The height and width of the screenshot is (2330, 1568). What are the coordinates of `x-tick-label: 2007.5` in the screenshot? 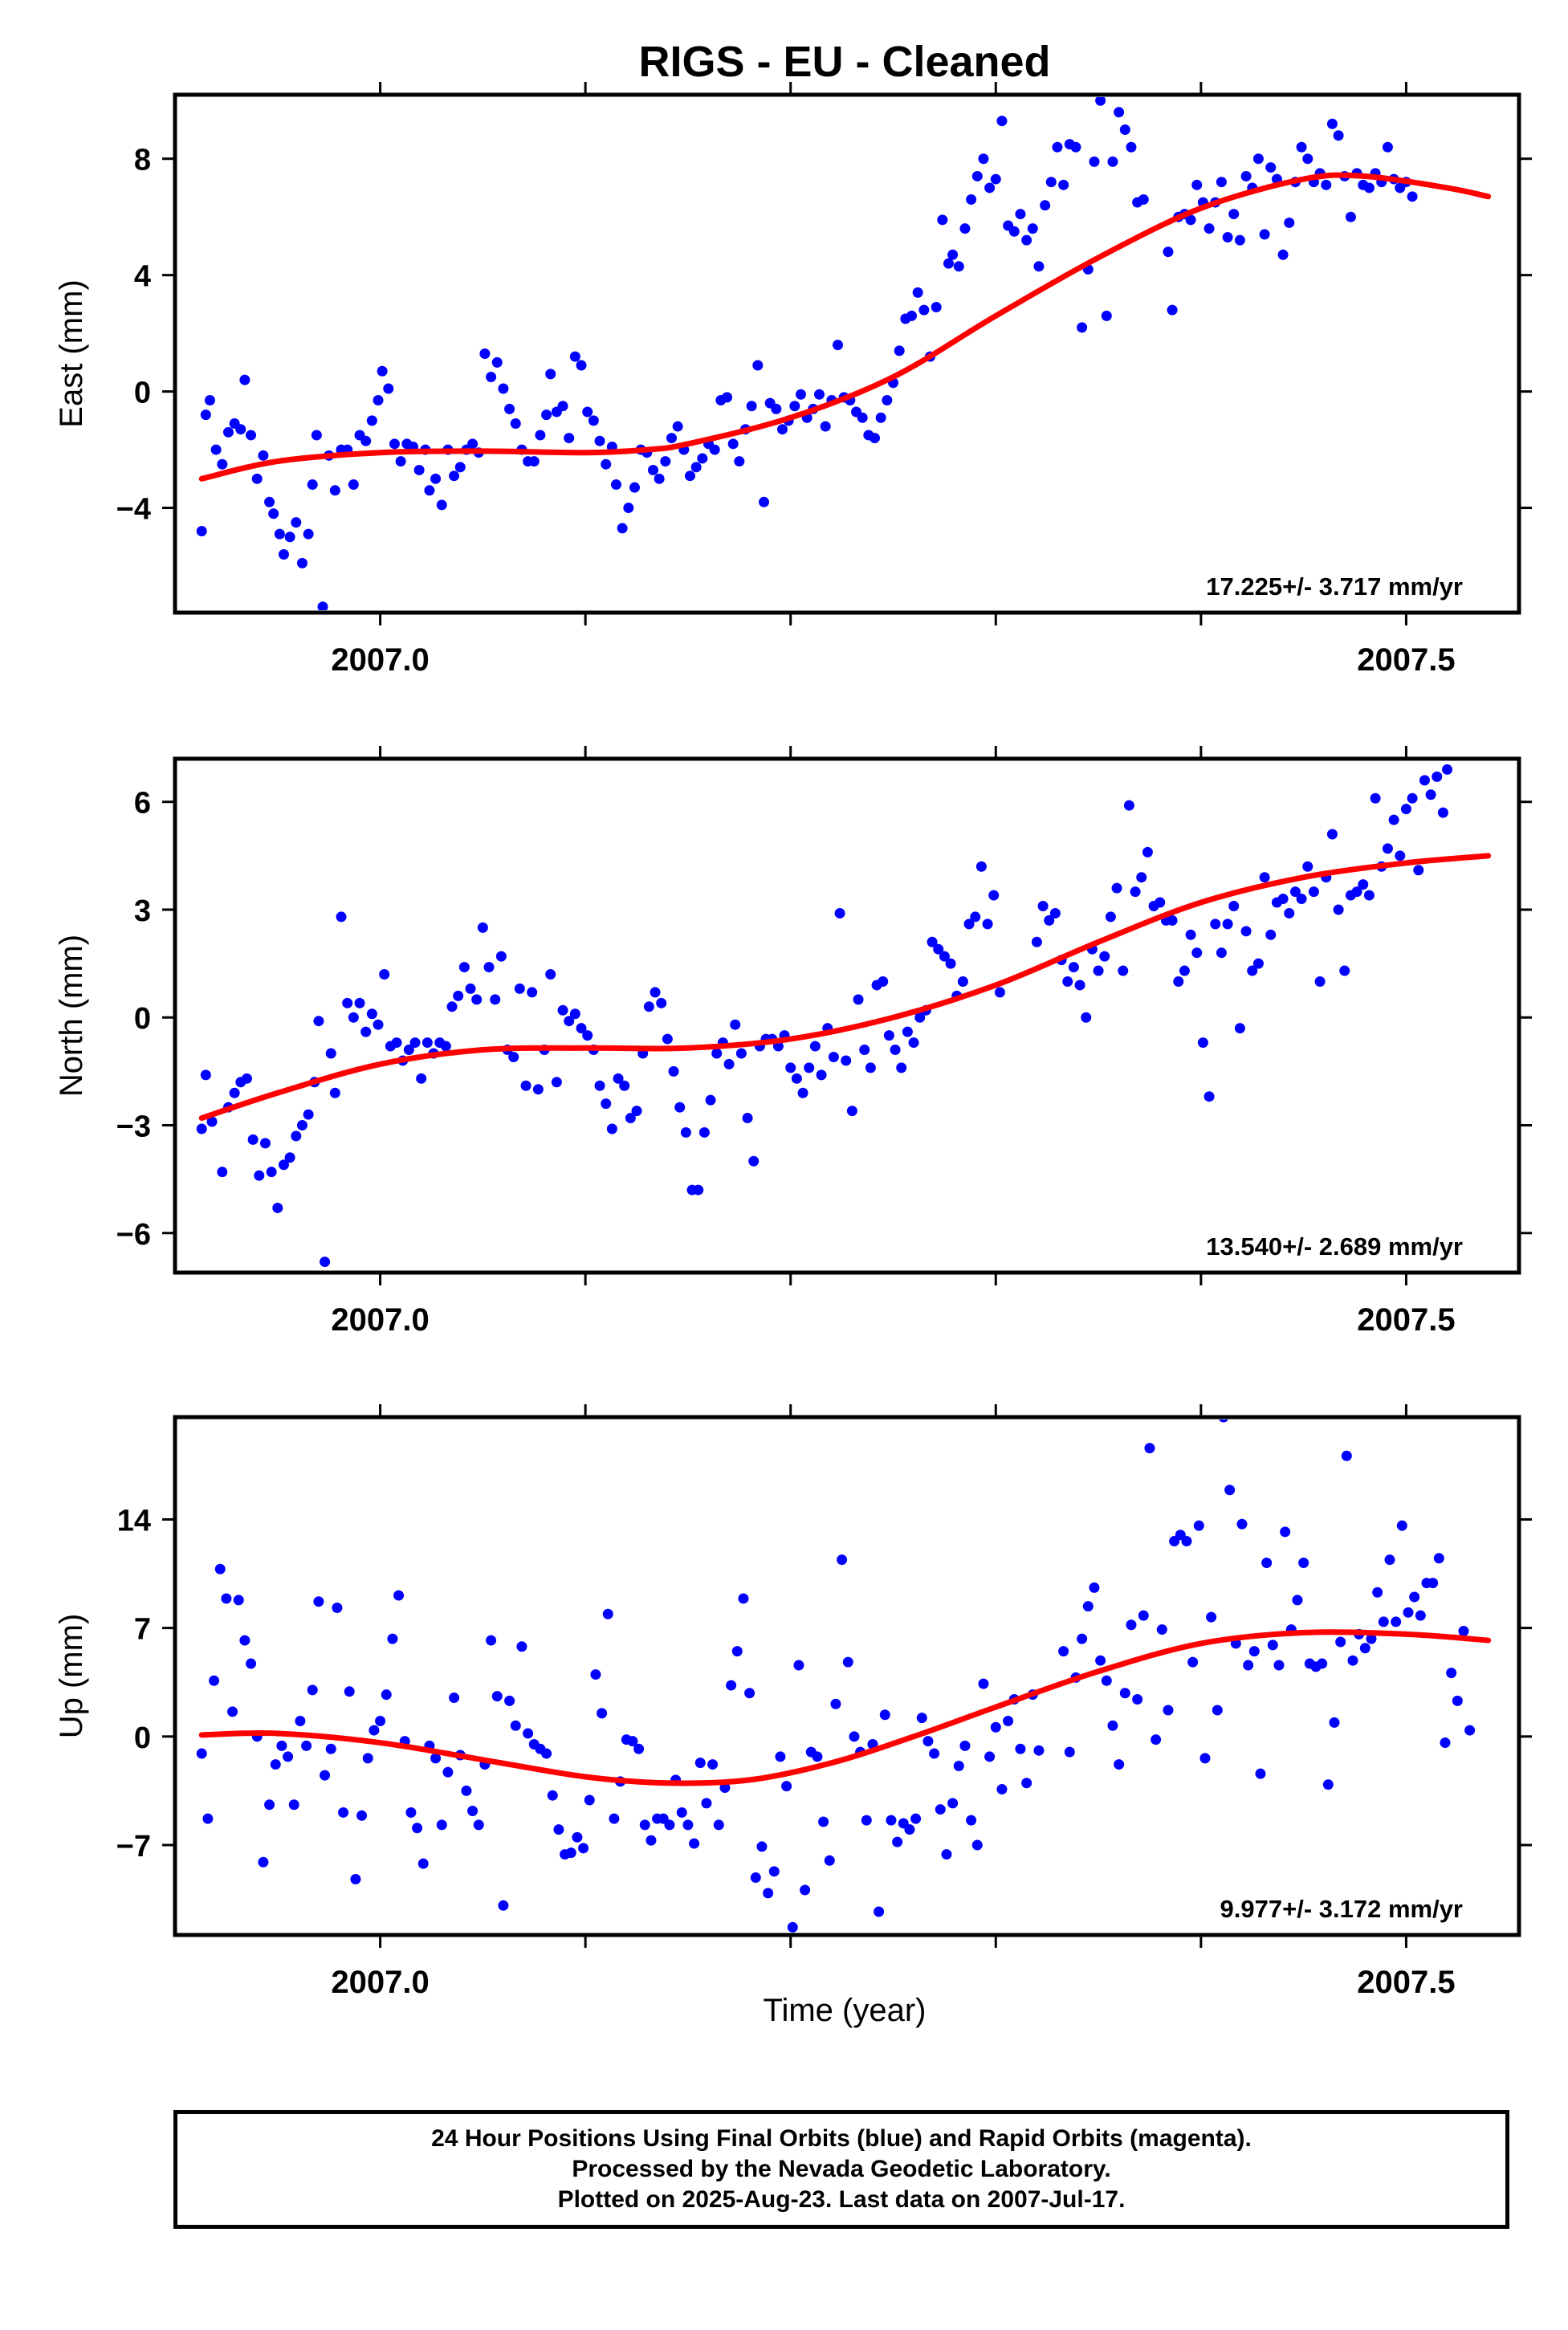 It's located at (1406, 1320).